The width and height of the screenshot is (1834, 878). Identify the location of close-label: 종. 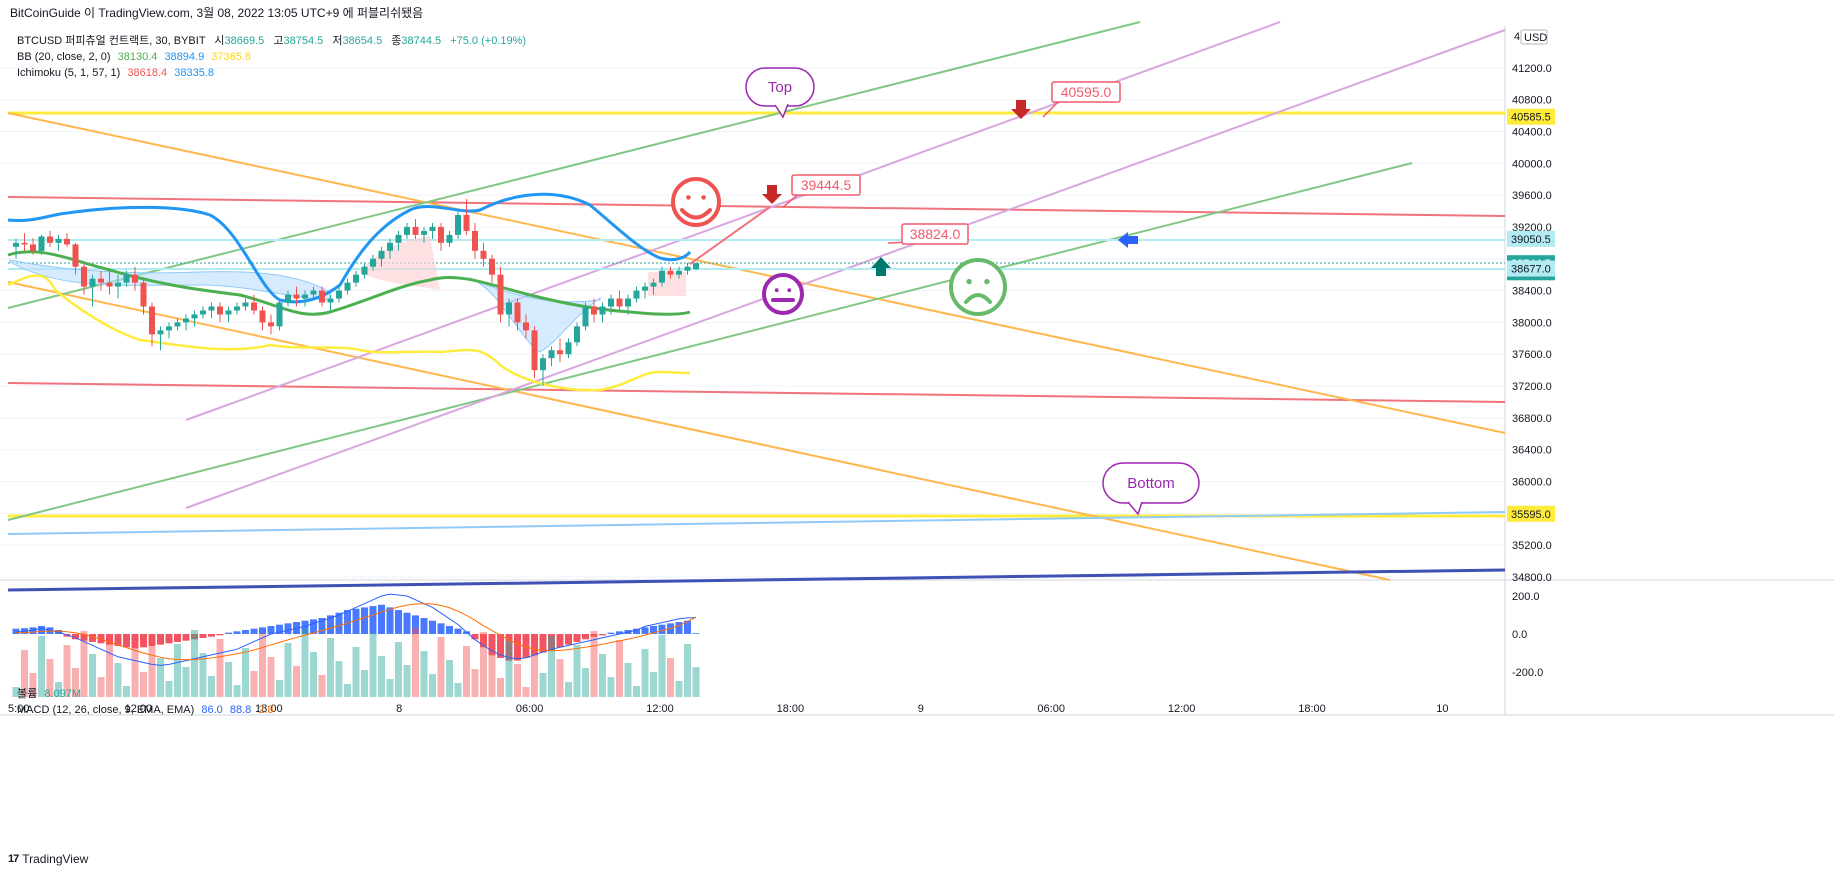
(396, 41).